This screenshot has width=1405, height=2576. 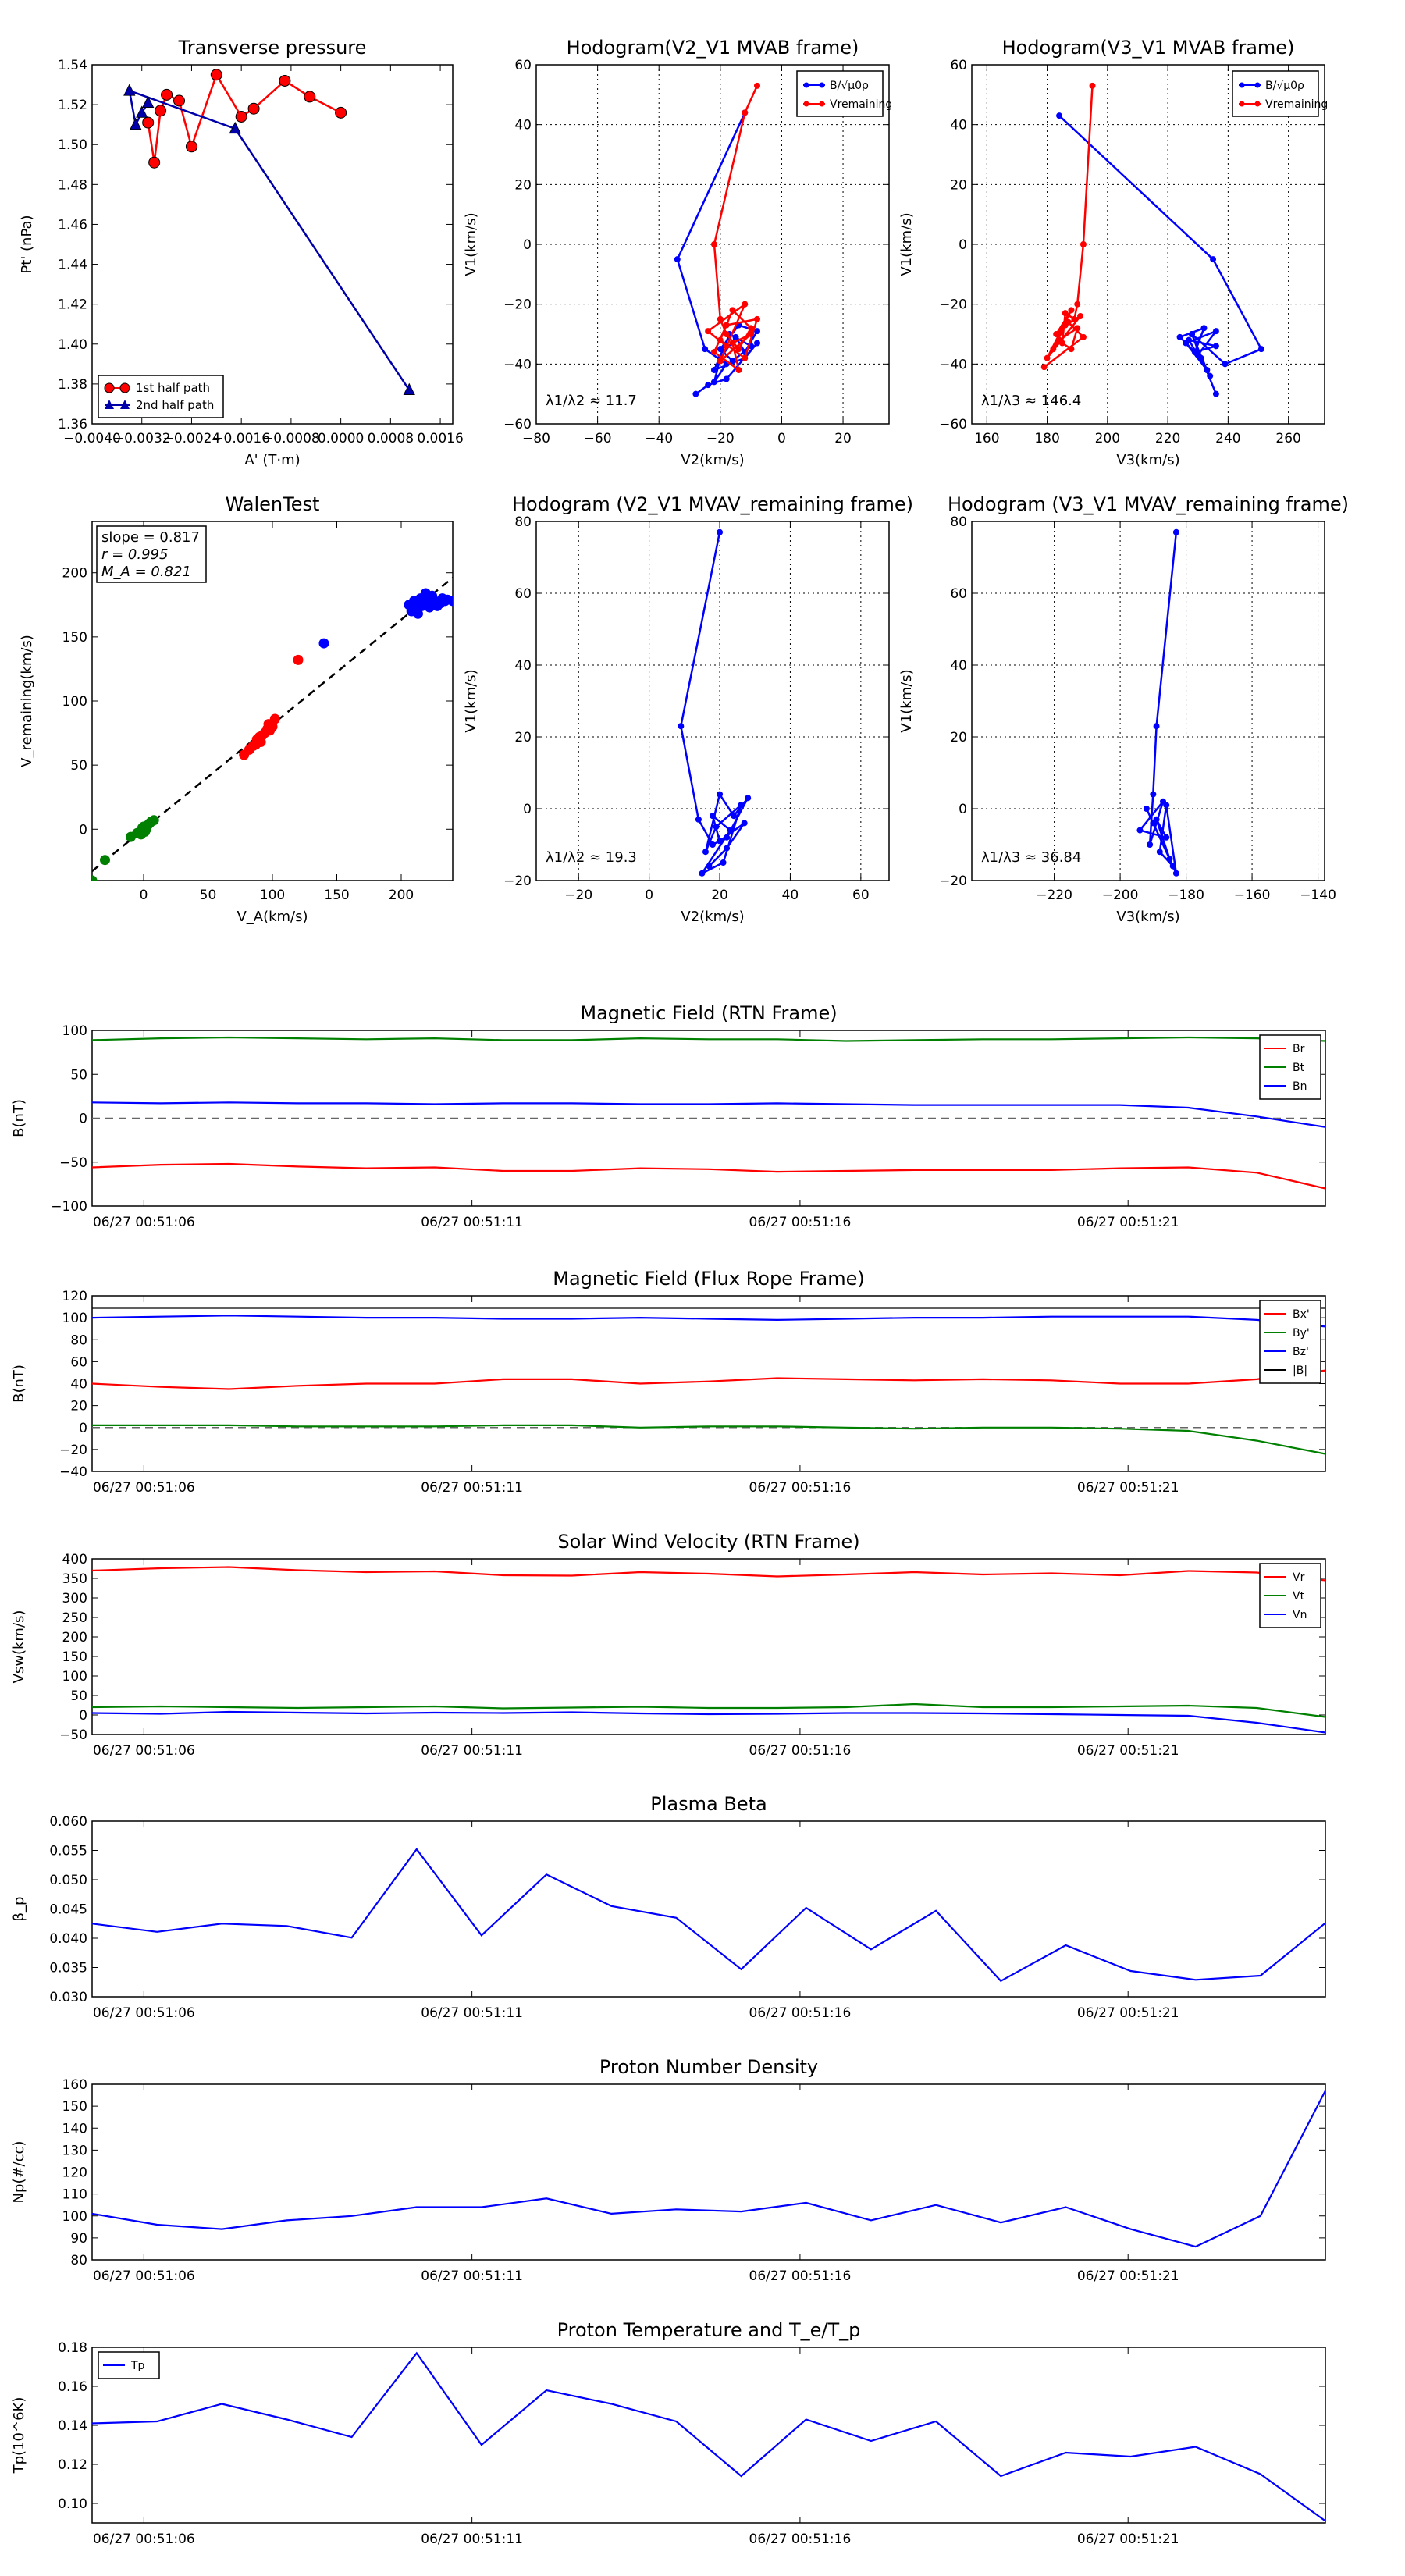 I want to click on series-line-Vn, so click(x=709, y=1722).